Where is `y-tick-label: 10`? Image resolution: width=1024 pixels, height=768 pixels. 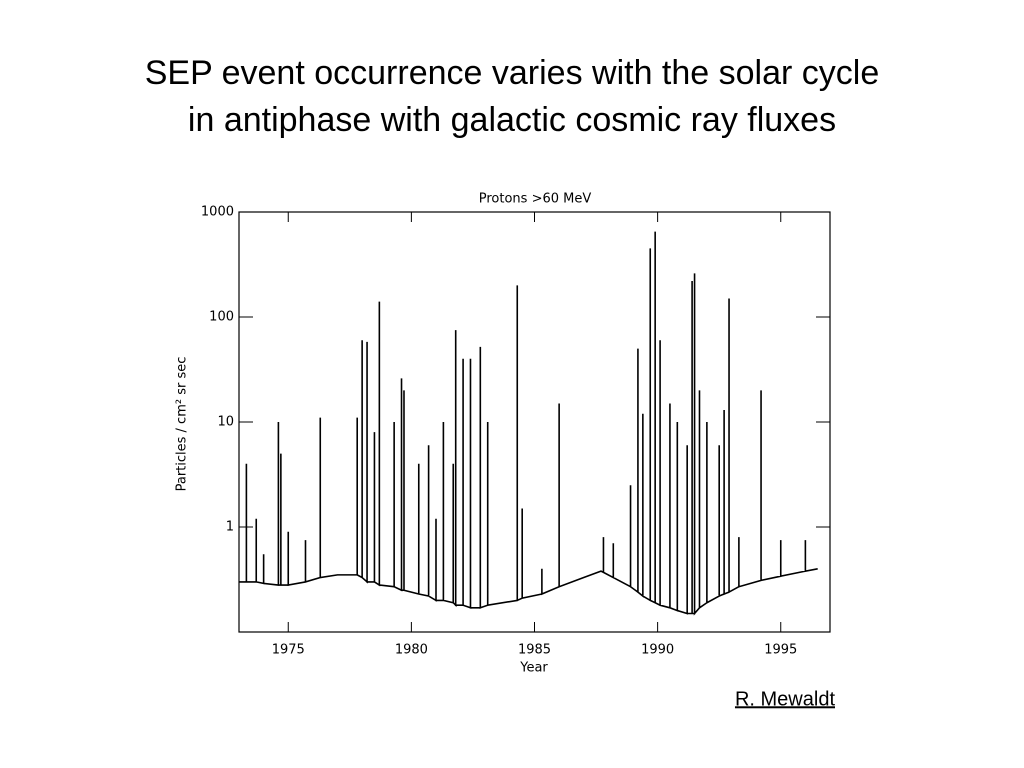 y-tick-label: 10 is located at coordinates (225, 422).